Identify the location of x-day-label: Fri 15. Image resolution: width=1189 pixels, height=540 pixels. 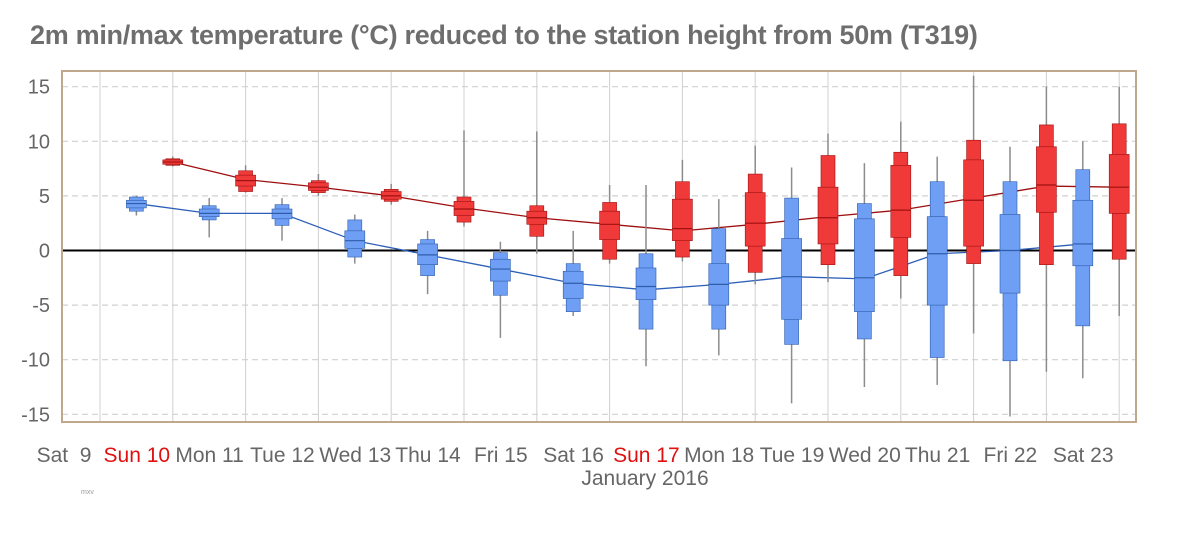
(501, 455).